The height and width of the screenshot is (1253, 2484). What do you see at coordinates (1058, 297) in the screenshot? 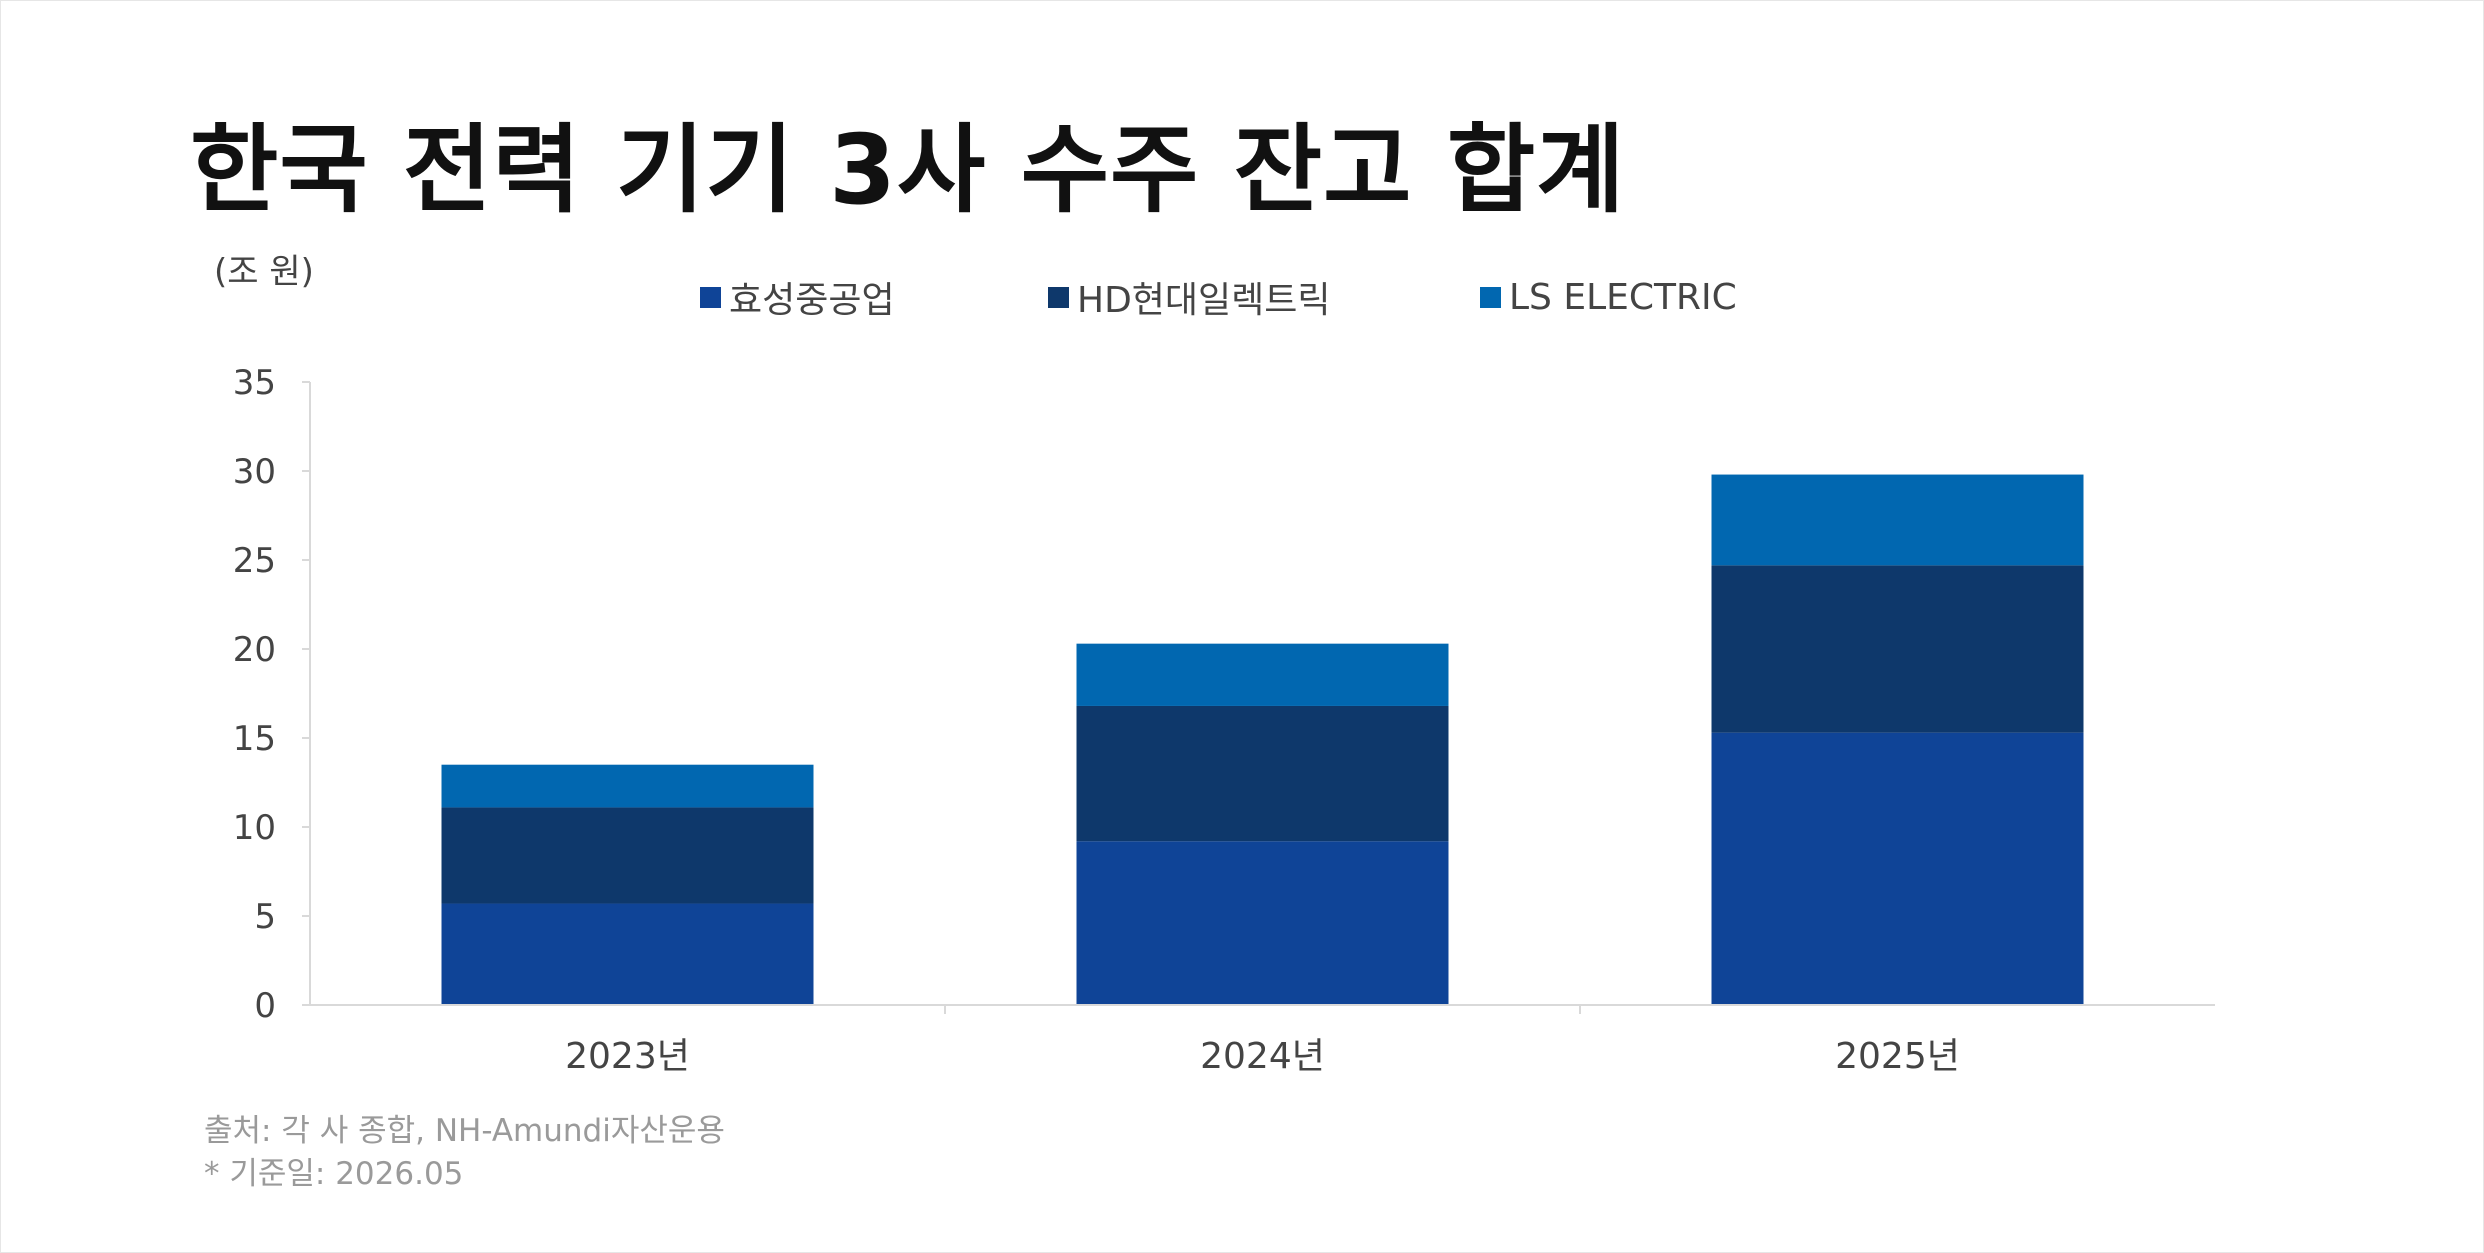
I see `legend-swatch-hd-hyundai` at bounding box center [1058, 297].